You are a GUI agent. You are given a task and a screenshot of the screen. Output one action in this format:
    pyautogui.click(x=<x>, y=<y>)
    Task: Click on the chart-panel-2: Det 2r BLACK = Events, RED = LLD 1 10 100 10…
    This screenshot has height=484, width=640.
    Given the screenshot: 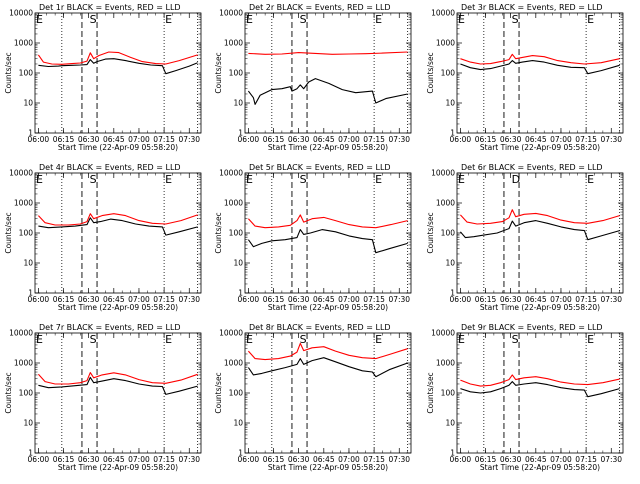 What is the action you would take?
    pyautogui.click(x=313, y=77)
    